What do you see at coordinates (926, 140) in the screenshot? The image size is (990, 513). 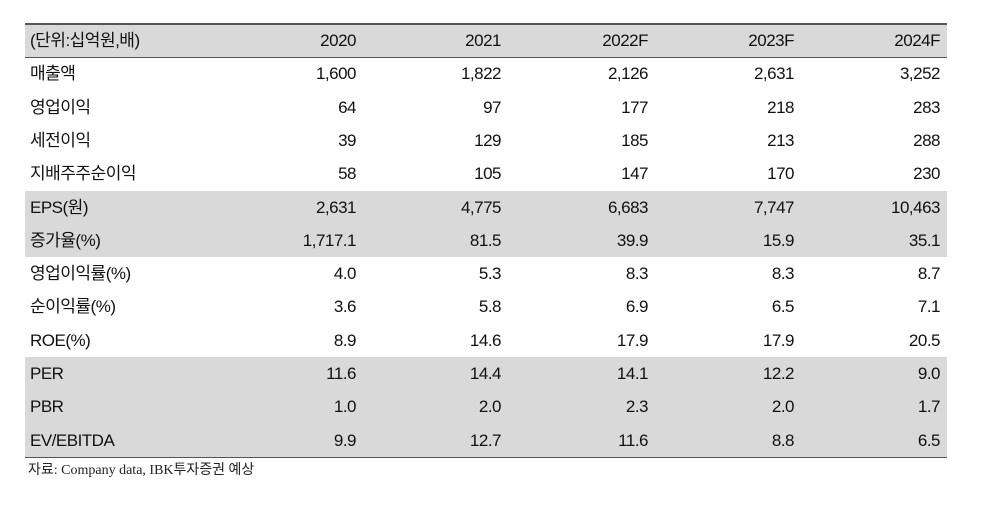 I see `cell-value: 288` at bounding box center [926, 140].